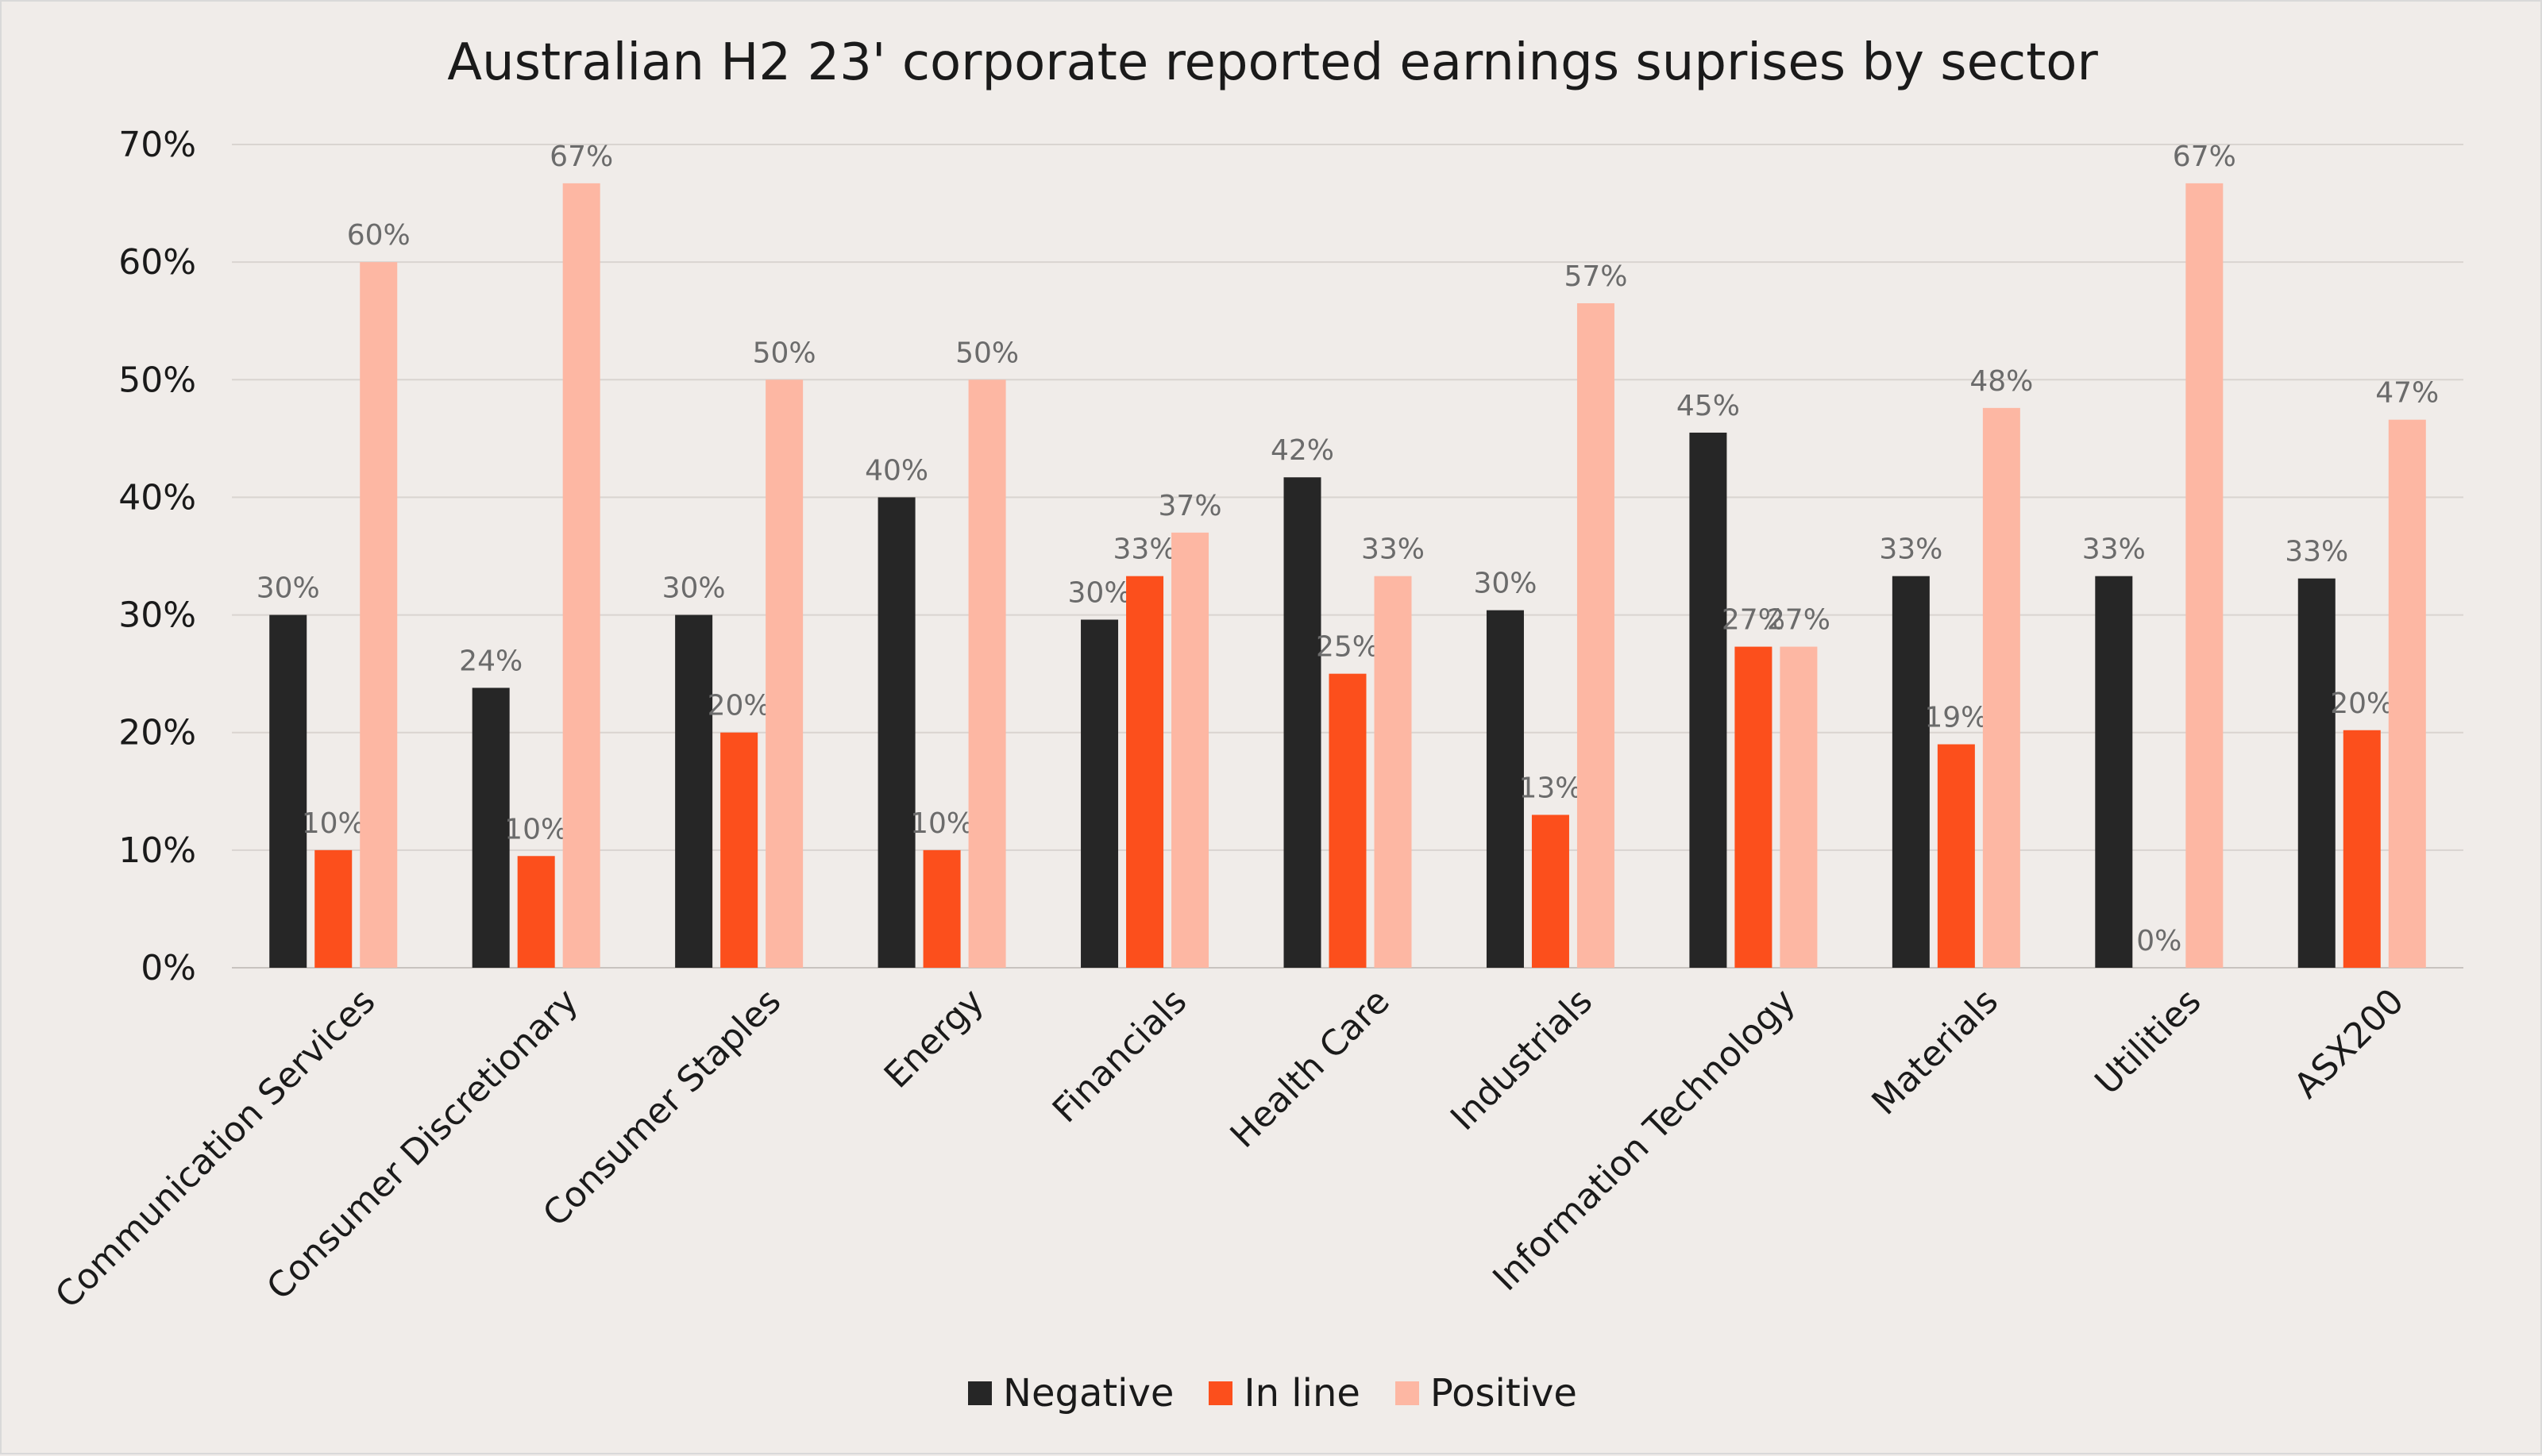  Describe the element at coordinates (1191, 506) in the screenshot. I see `data-label: 37%` at that location.